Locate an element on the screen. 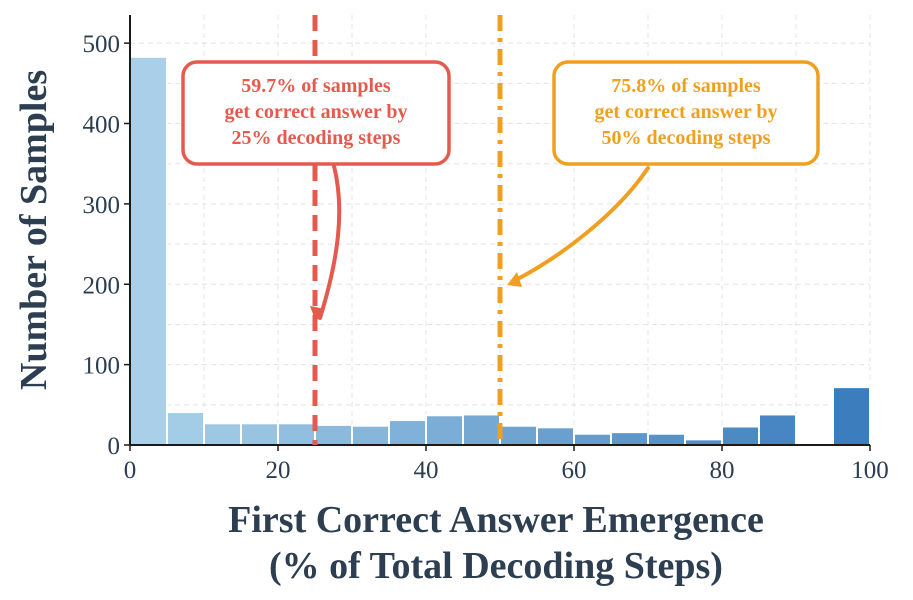  x-axis-title-line1: First Correct Answer Emergence is located at coordinates (496, 520).